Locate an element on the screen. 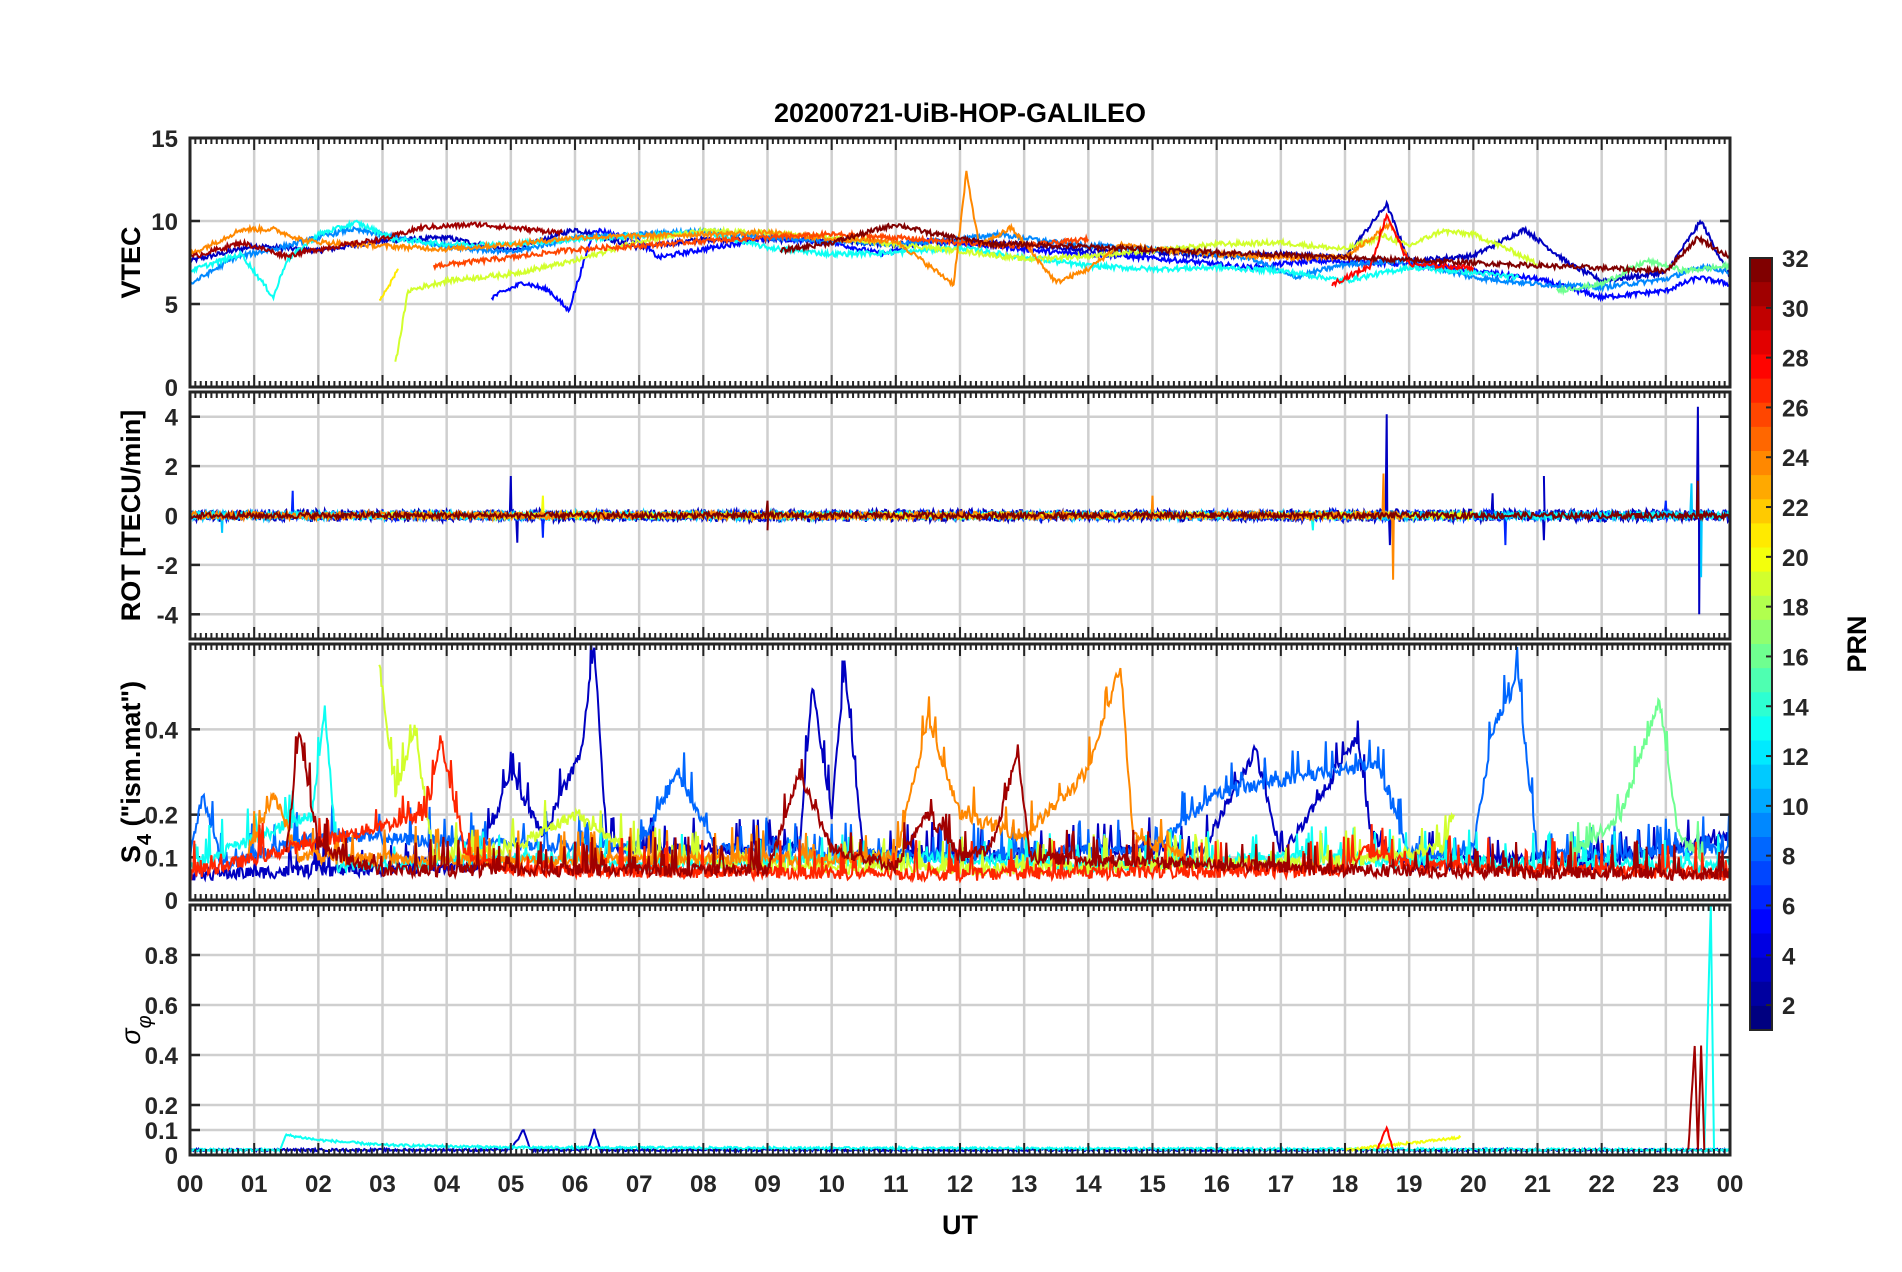 The height and width of the screenshot is (1272, 1902). colorbar-tick-label: 30 is located at coordinates (1795, 309).